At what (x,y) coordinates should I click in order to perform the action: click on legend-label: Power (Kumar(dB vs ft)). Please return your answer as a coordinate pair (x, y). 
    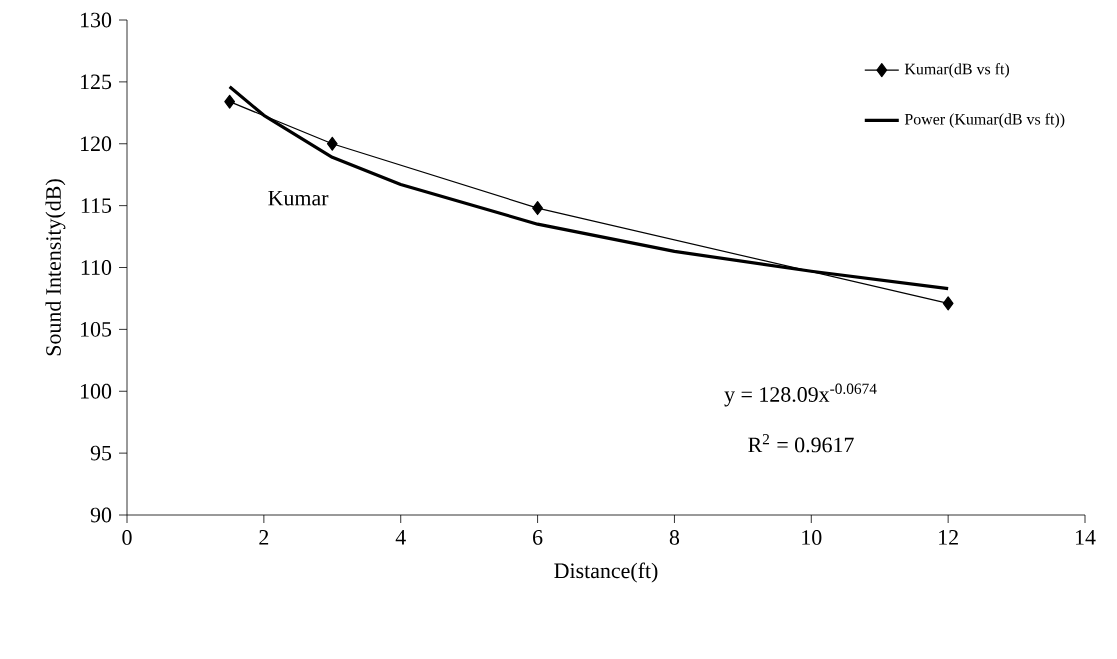
    Looking at the image, I should click on (984, 120).